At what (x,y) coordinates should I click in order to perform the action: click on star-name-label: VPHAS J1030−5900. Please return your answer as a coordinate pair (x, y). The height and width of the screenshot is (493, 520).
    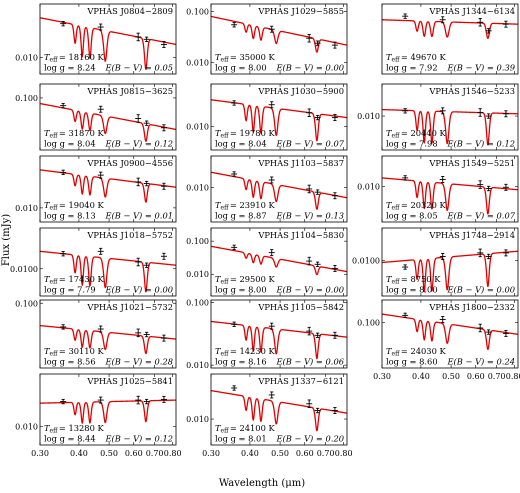
    Looking at the image, I should click on (300, 91).